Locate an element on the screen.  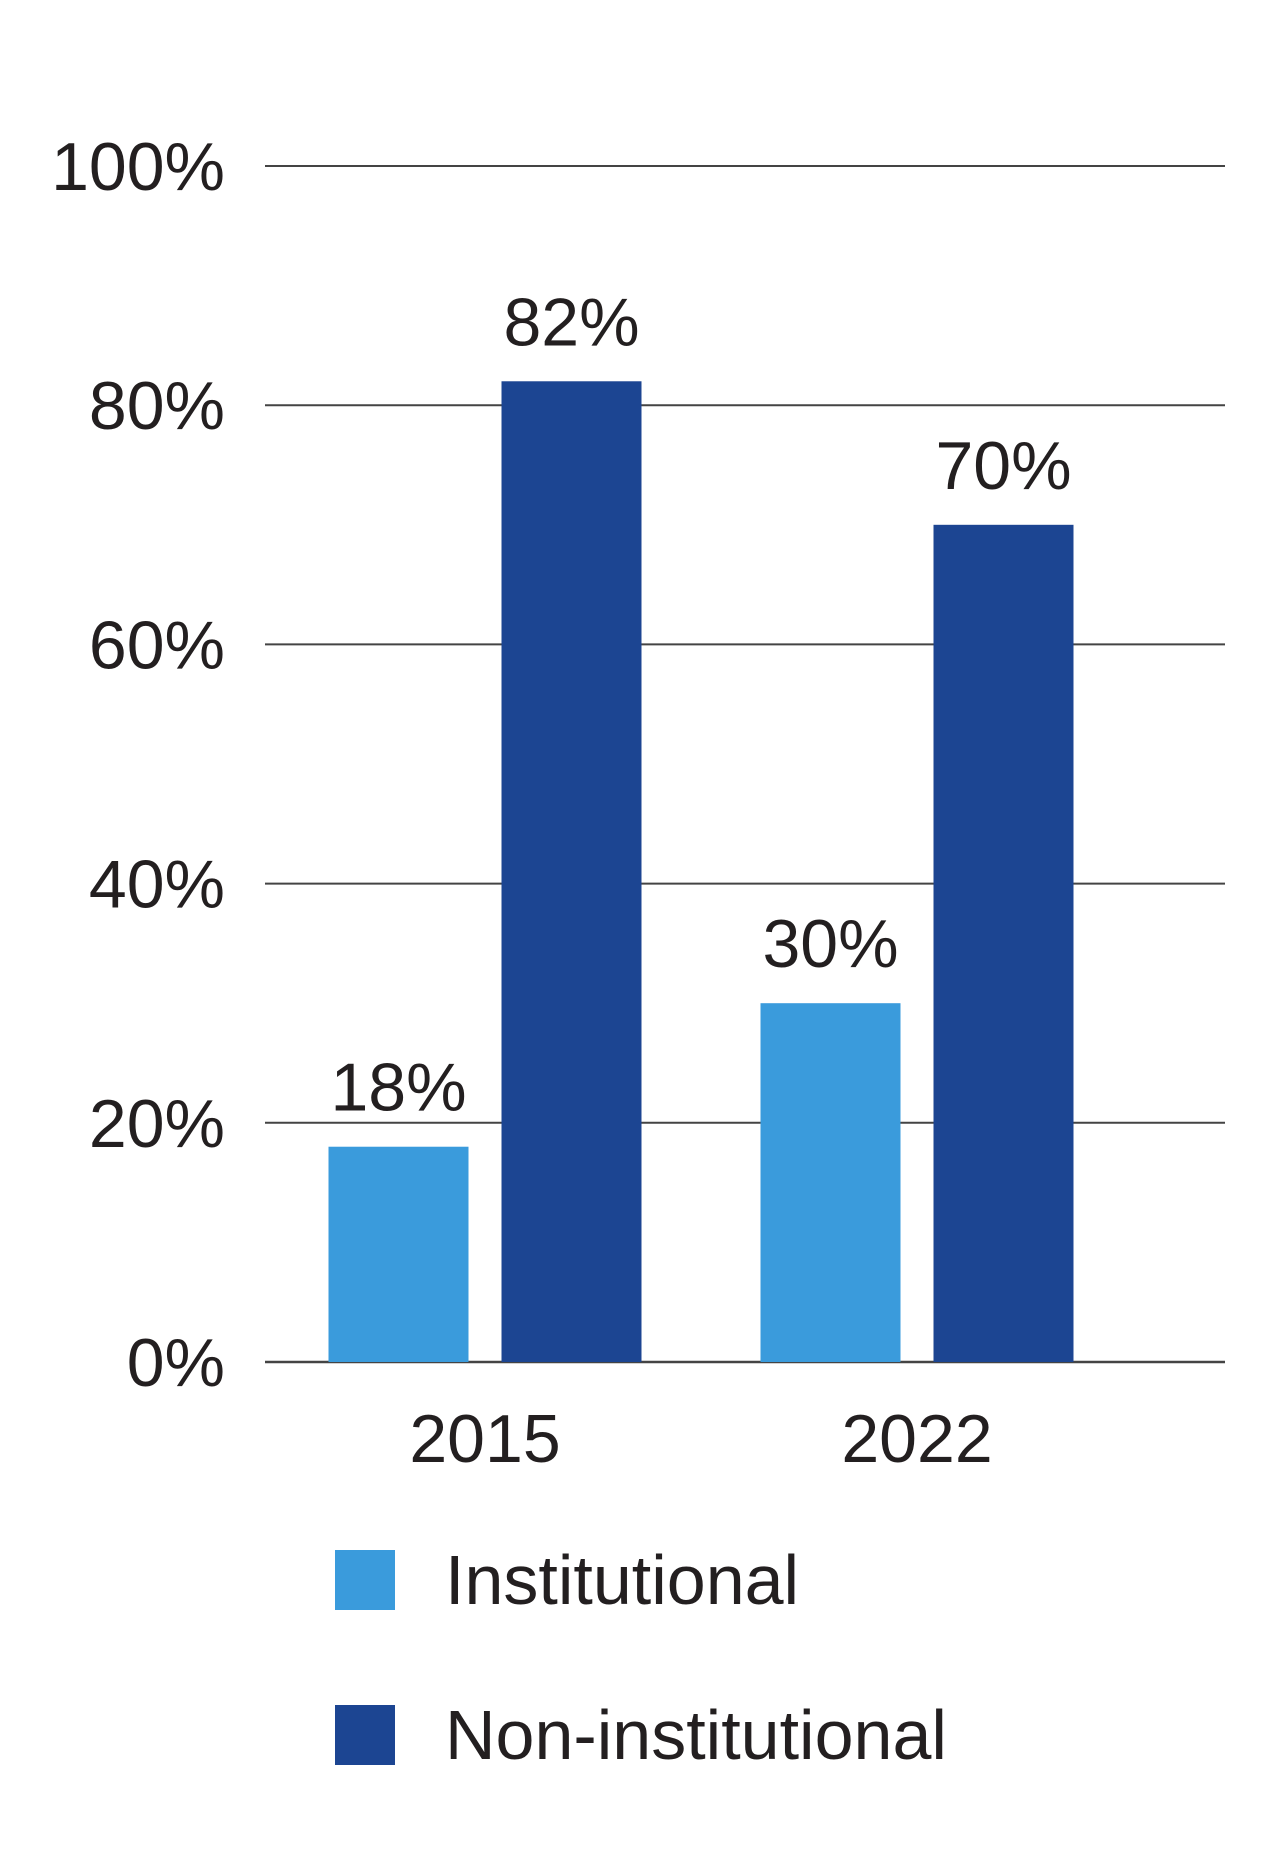
y-tick-label: 80% is located at coordinates (157, 406).